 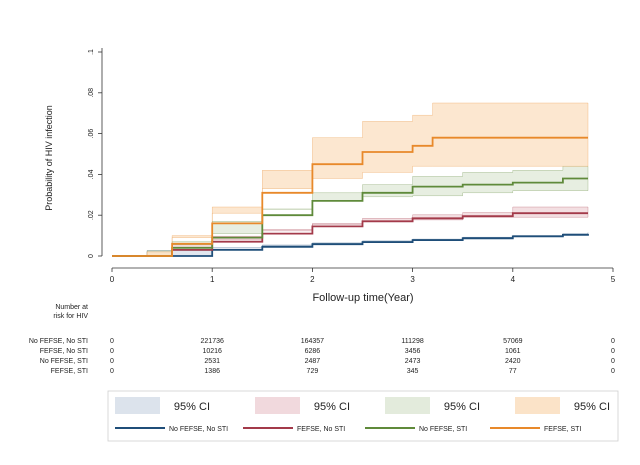 I want to click on x-tick-label-3: 3, so click(x=412, y=279).